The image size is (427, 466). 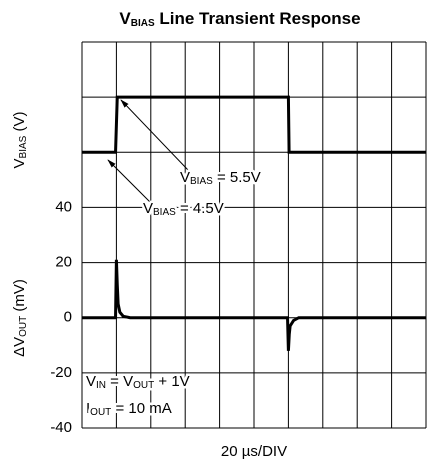 What do you see at coordinates (254, 451) in the screenshot?
I see `x-axis-label: 20 µs/DIV` at bounding box center [254, 451].